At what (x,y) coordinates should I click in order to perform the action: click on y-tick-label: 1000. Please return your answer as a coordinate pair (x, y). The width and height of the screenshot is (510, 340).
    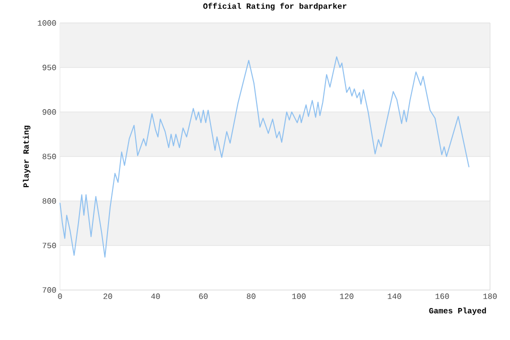
    Looking at the image, I should click on (47, 23).